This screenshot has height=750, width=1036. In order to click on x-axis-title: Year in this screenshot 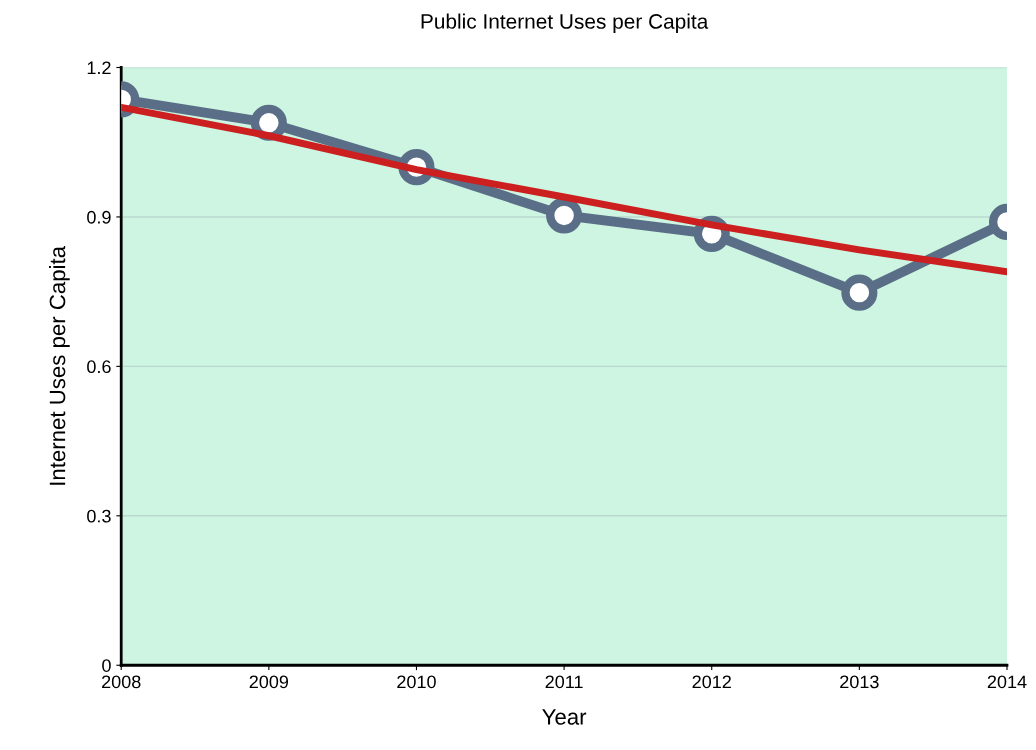, I will do `click(564, 717)`.